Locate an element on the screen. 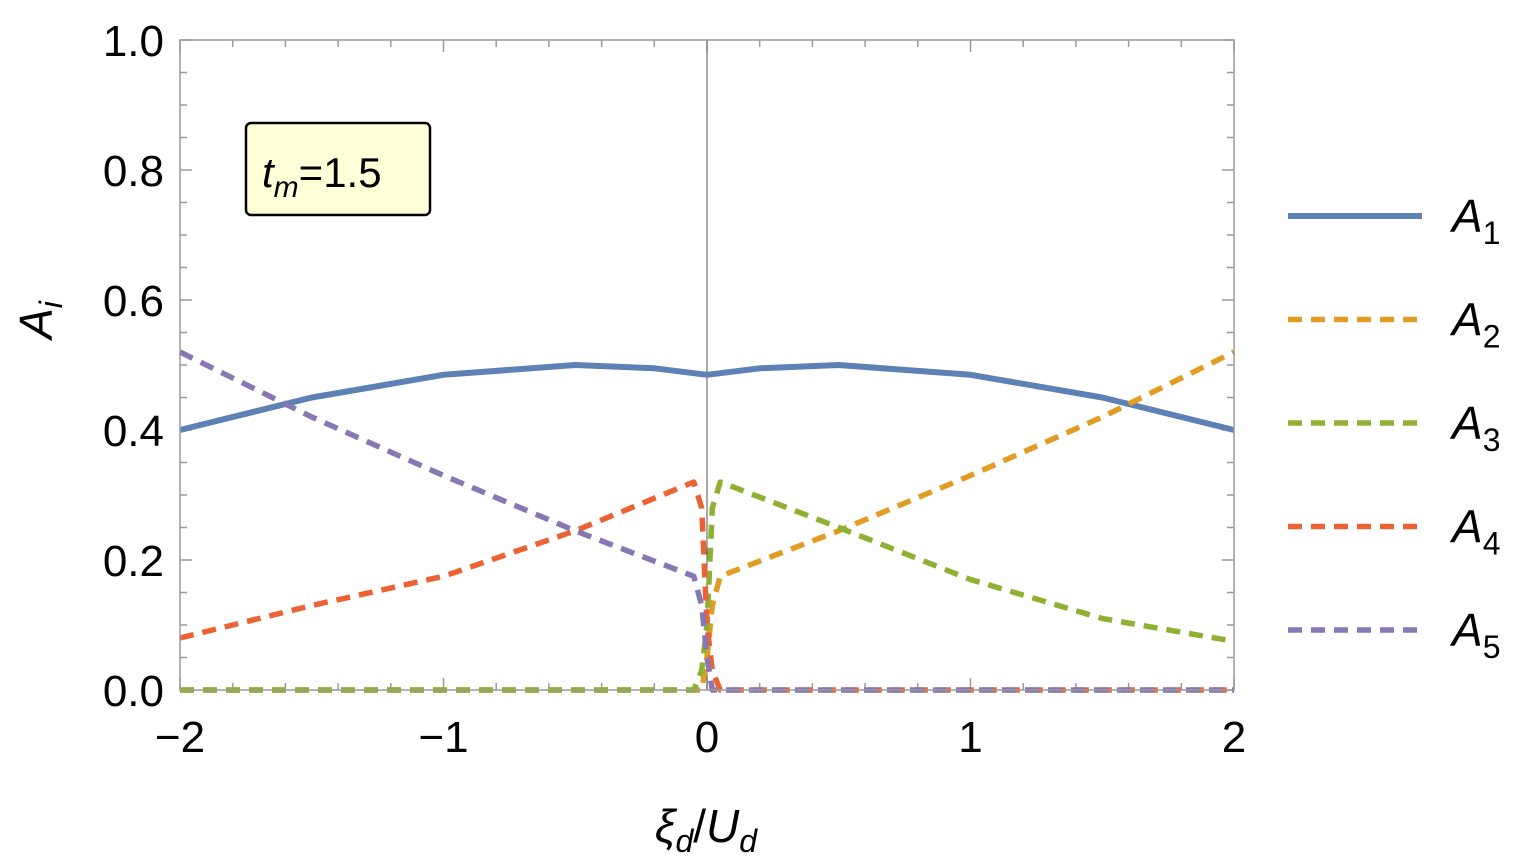 The height and width of the screenshot is (858, 1539). y-axis-label: Ai is located at coordinates (39, 321).